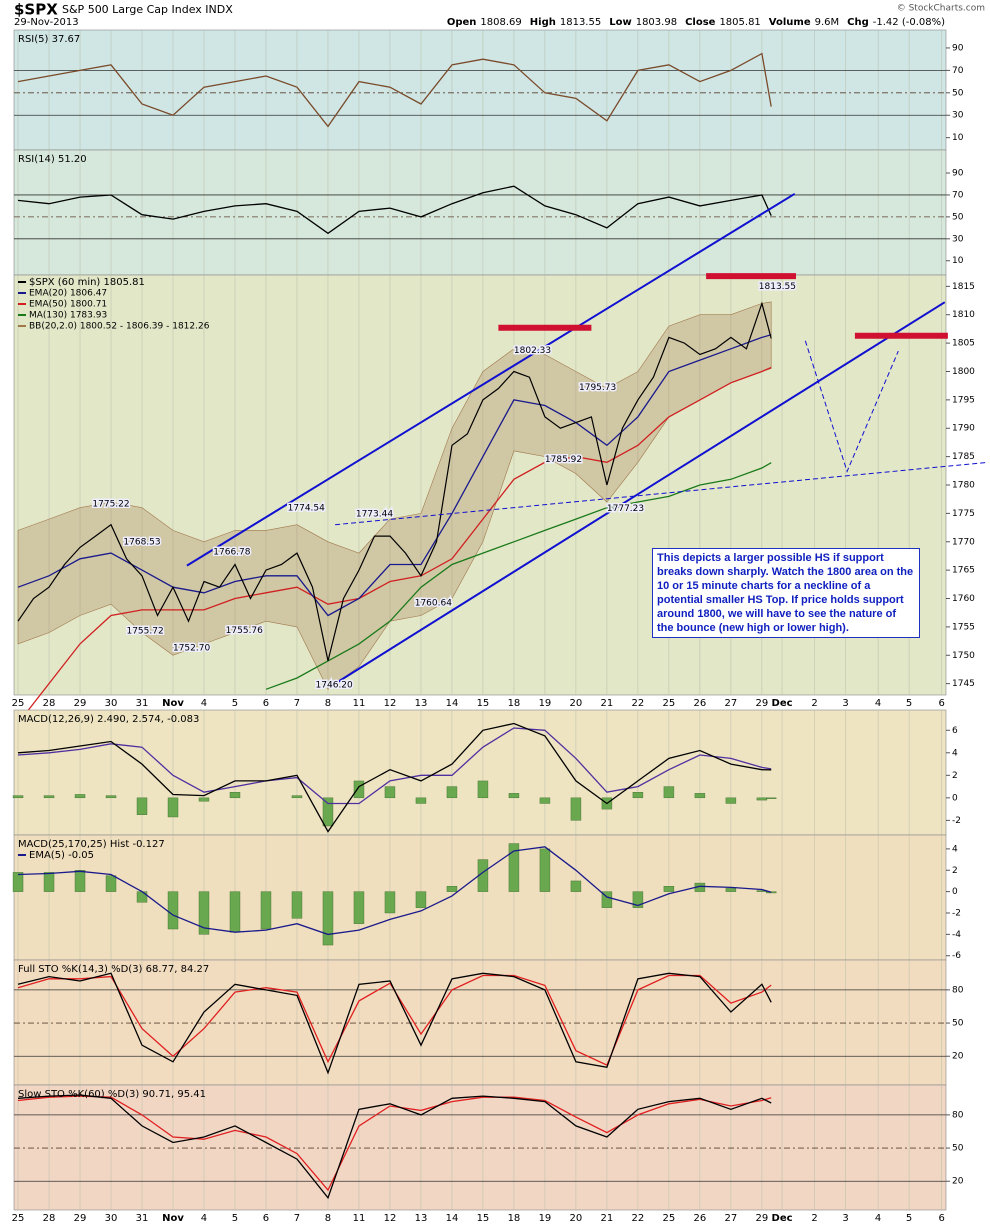 This screenshot has height=1230, width=990. Describe the element at coordinates (545, 1218) in the screenshot. I see `x-tick-label: 19` at that location.